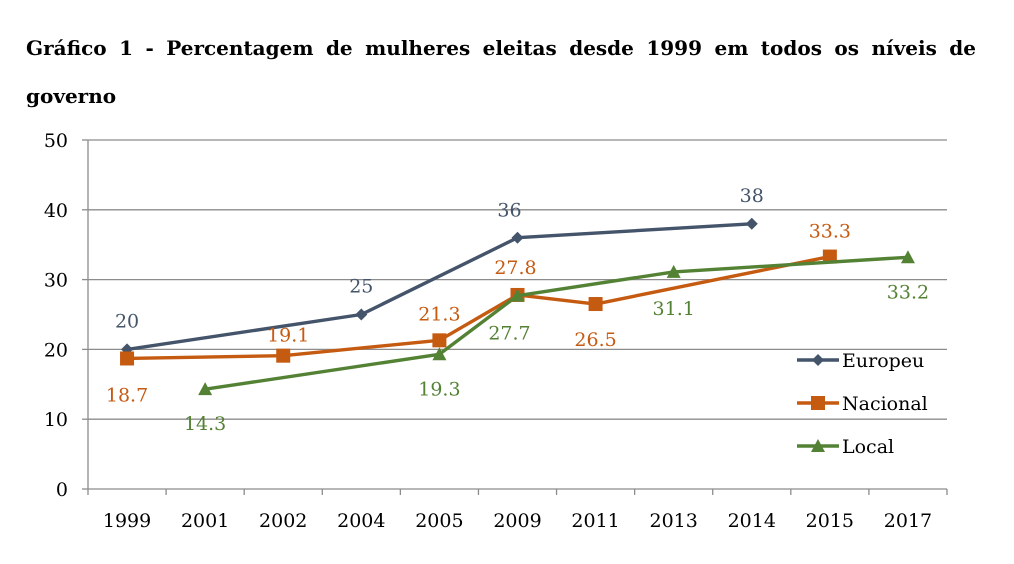 This screenshot has width=1014, height=564. What do you see at coordinates (205, 424) in the screenshot?
I see `data-label-local: 14.3` at bounding box center [205, 424].